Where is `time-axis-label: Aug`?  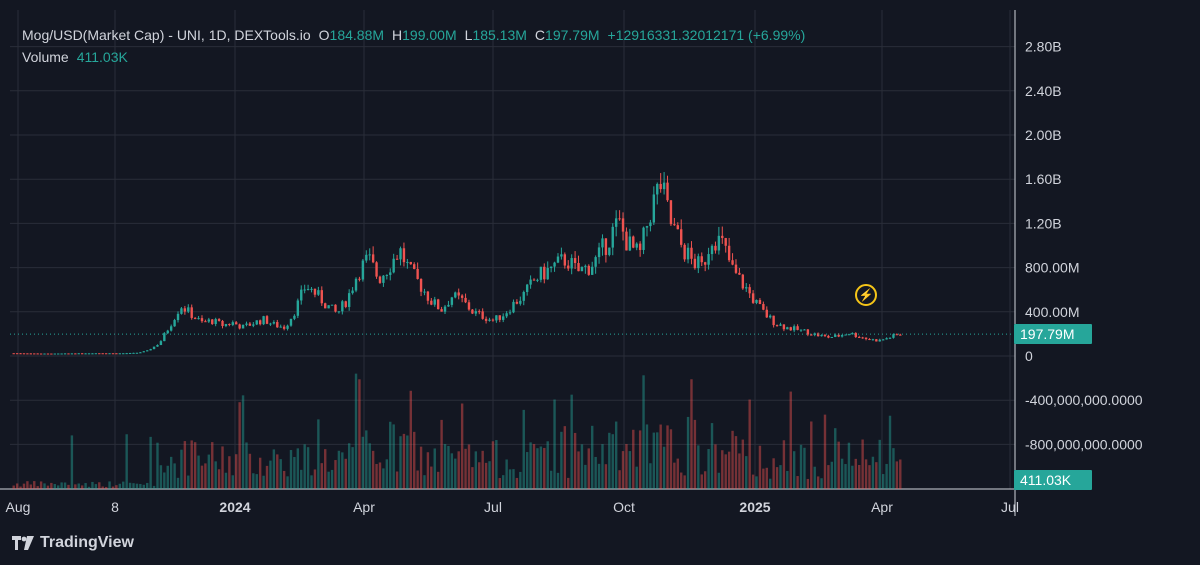 time-axis-label: Aug is located at coordinates (18, 507).